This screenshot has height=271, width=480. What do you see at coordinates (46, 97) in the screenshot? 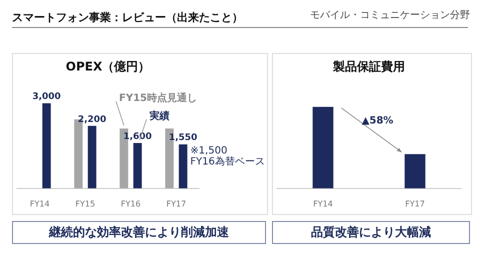
I see `data-label: 3,000` at bounding box center [46, 97].